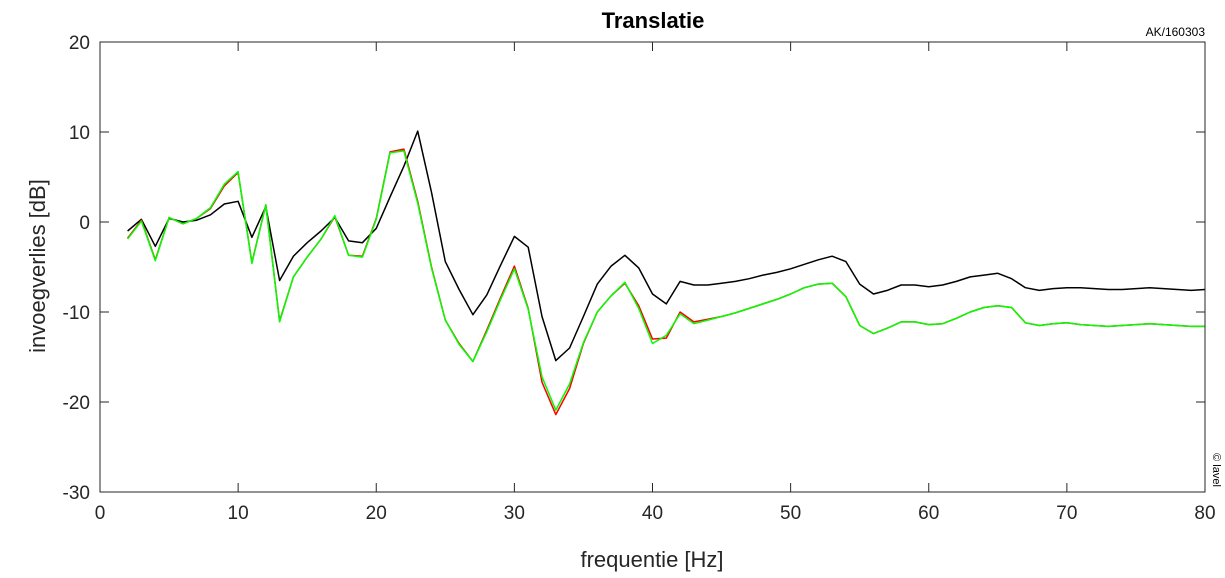  Describe the element at coordinates (651, 559) in the screenshot. I see `x-axis-label: frequentie [Hz]` at that location.